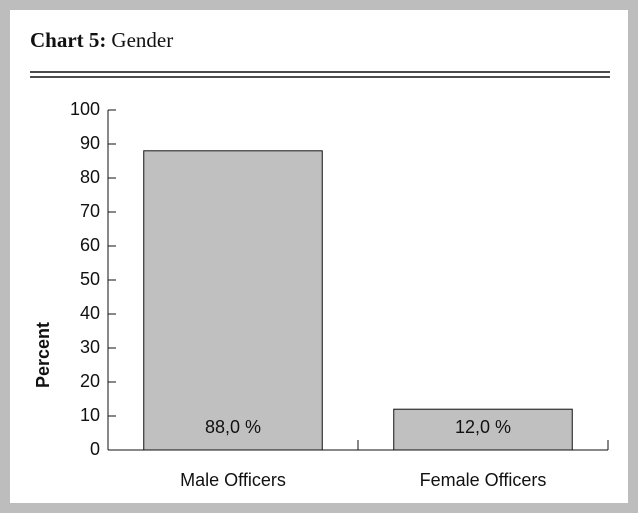 This screenshot has height=513, width=638. What do you see at coordinates (90, 347) in the screenshot?
I see `y-tick-label: 30` at bounding box center [90, 347].